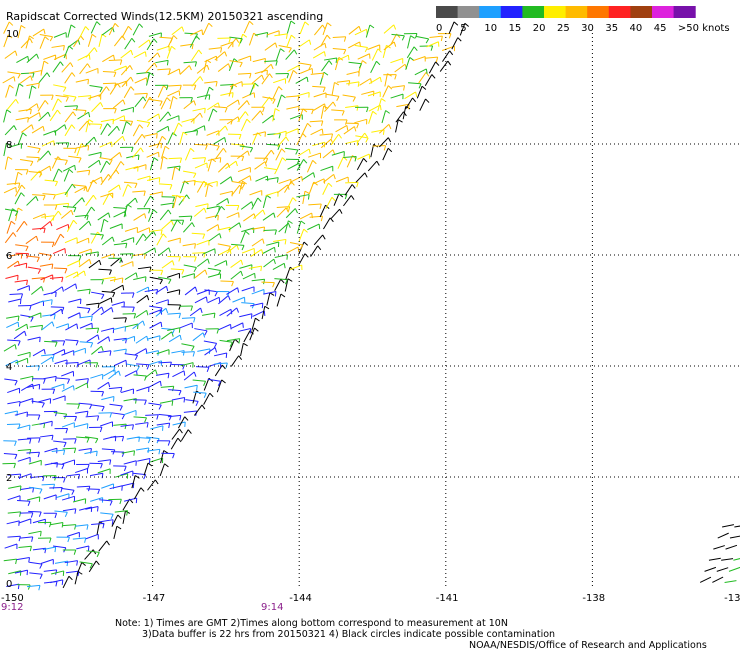  What do you see at coordinates (370, 598) in the screenshot?
I see `x-tick-labels: -150 -147 -144 -141 -138 -13` at bounding box center [370, 598].